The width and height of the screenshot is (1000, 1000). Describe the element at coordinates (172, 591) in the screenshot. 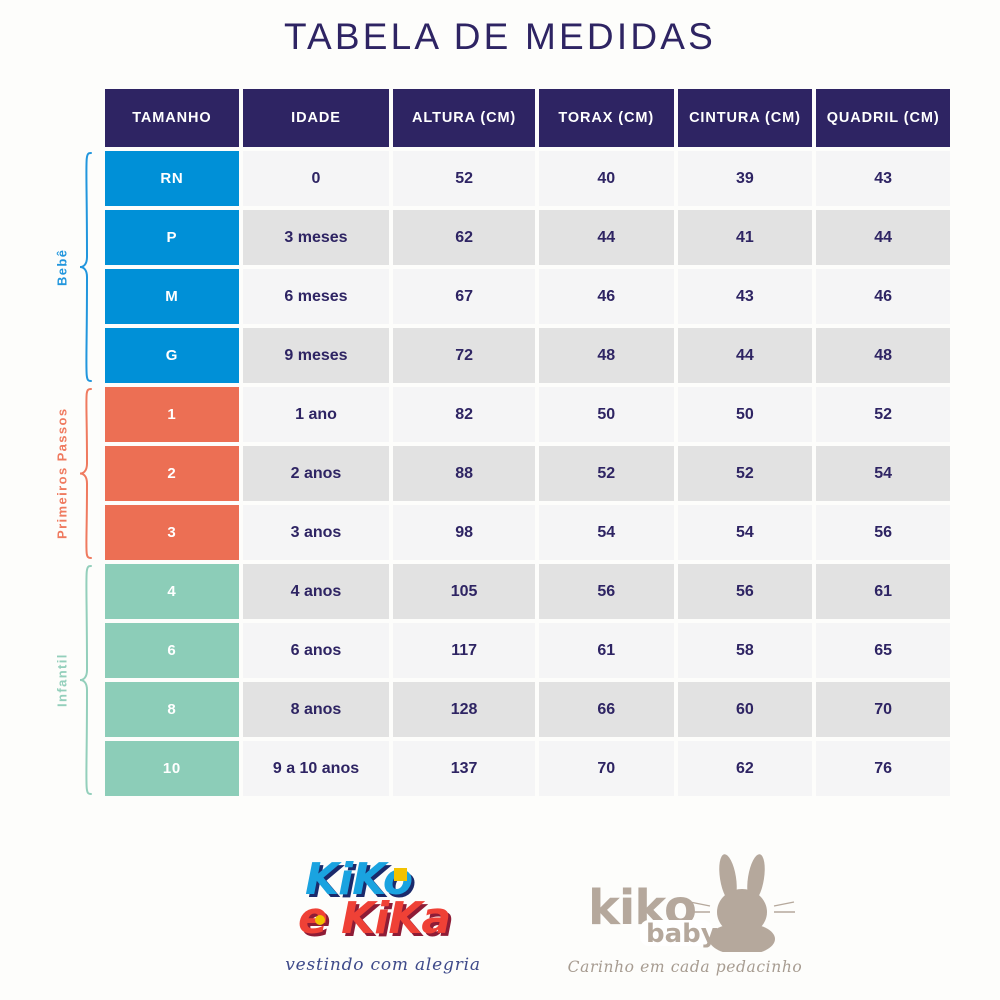

I see `size-badge-4: 4` at that location.